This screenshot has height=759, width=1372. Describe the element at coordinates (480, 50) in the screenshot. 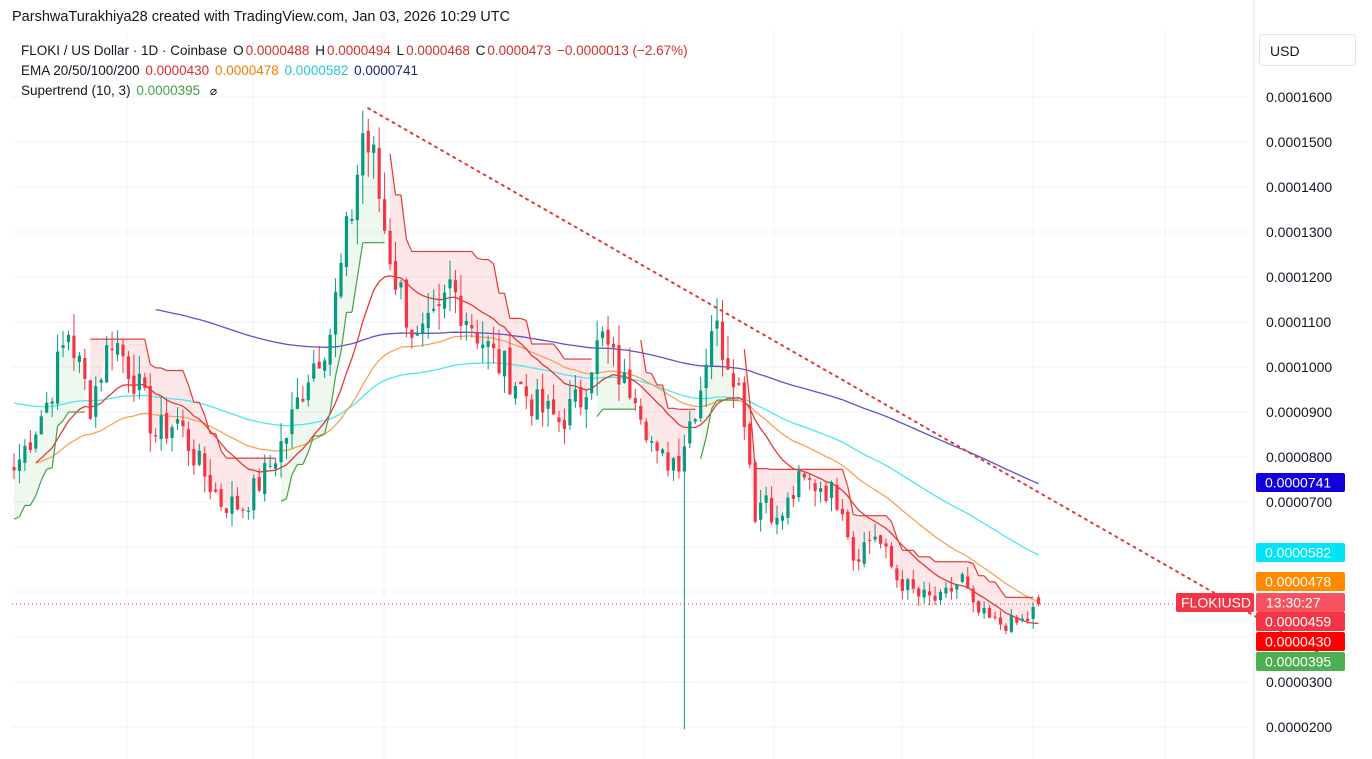

I see `ohlc-close-label: C` at that location.